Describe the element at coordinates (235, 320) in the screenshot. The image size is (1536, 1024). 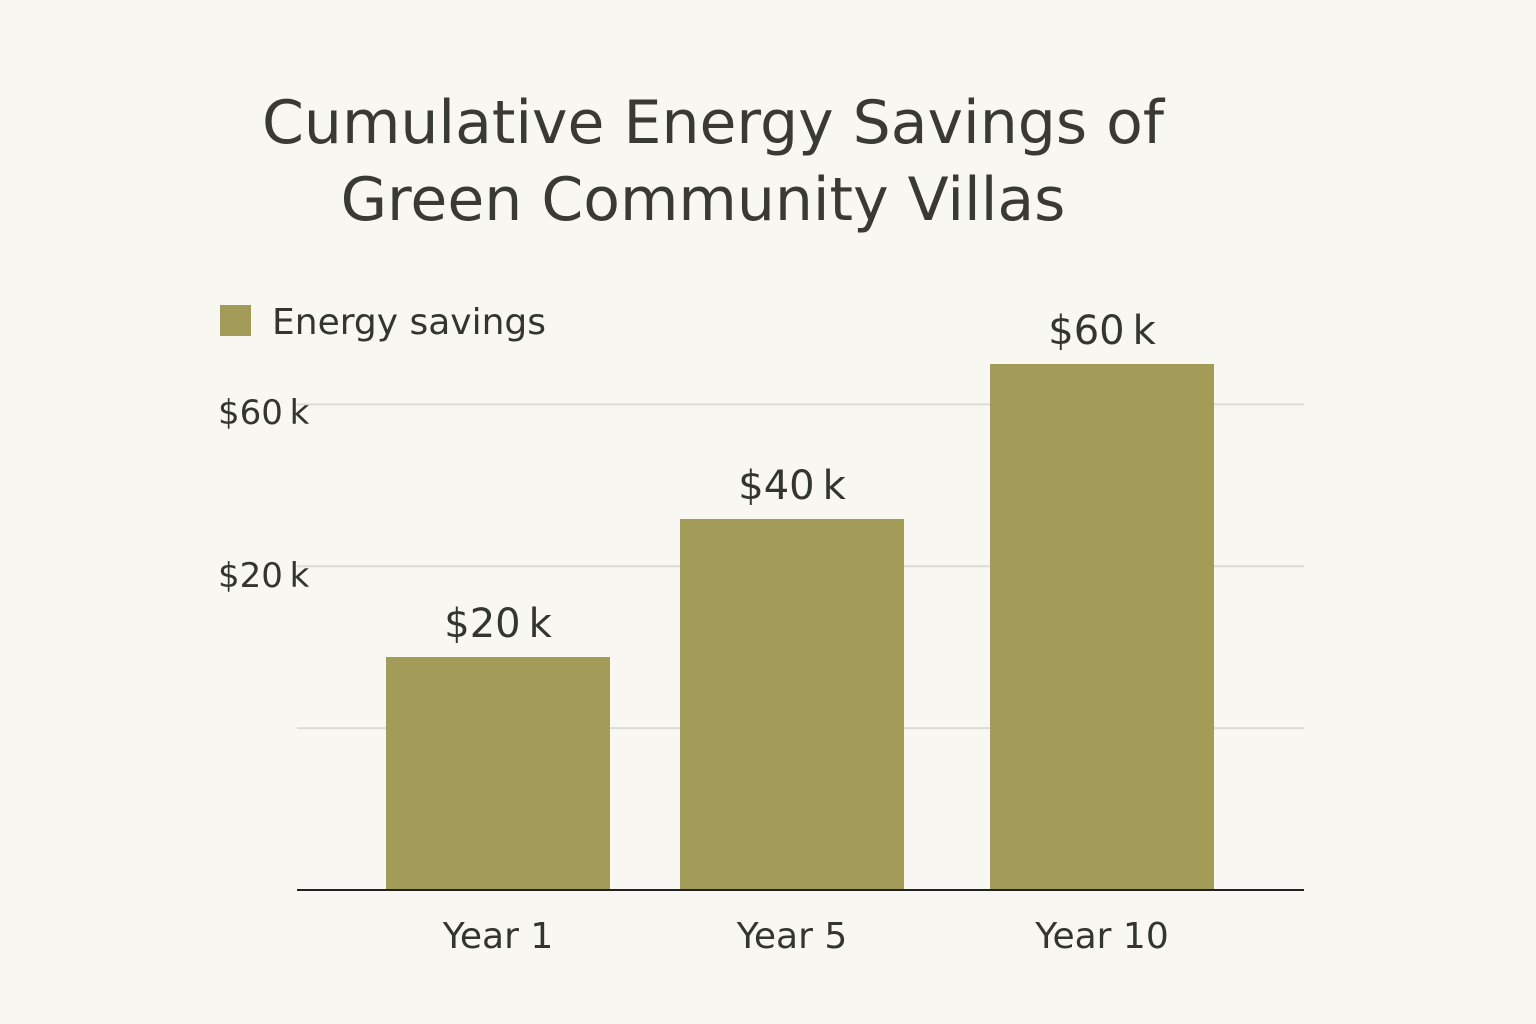
I see `legend-swatch` at that location.